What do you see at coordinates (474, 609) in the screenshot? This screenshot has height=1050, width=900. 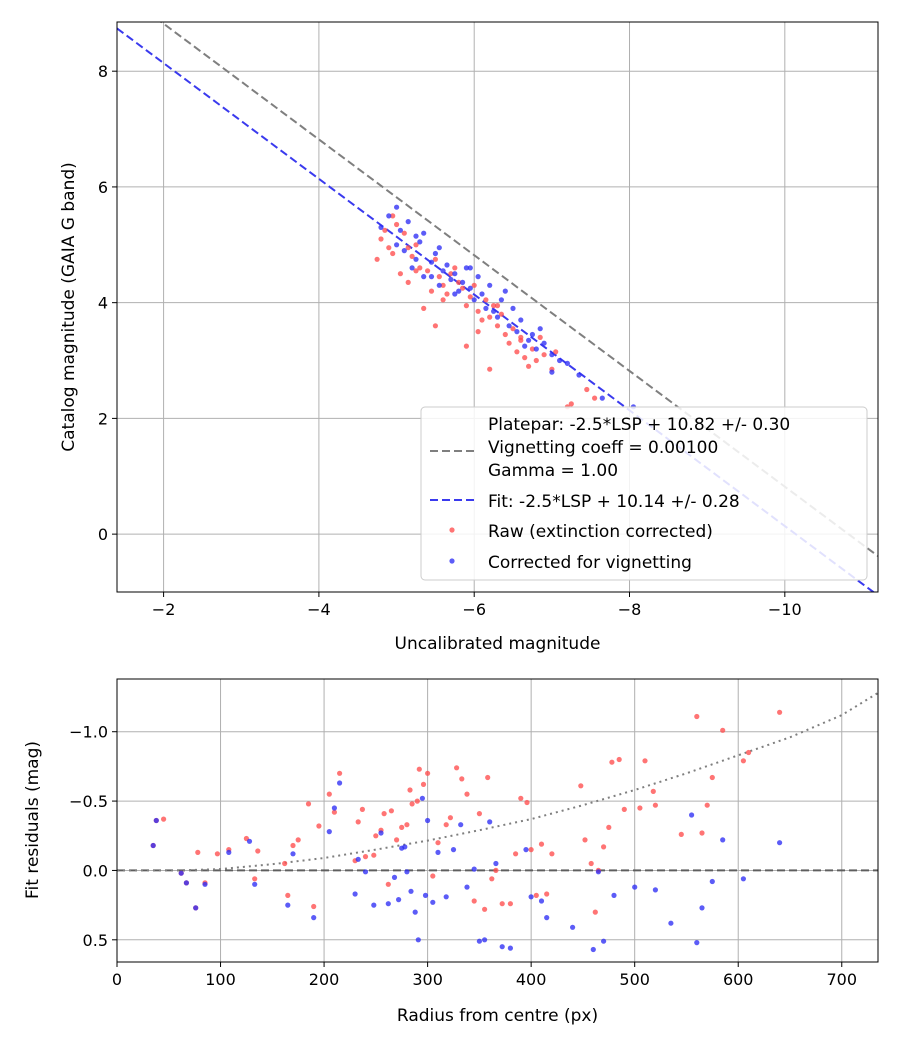 I see `x-tick-label: −6` at bounding box center [474, 609].